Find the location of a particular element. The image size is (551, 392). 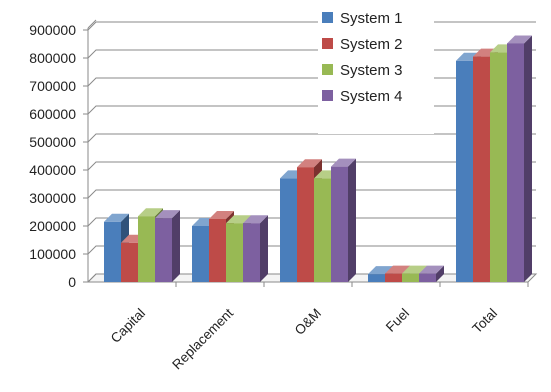

x-tick-label: O&M is located at coordinates (308, 322).